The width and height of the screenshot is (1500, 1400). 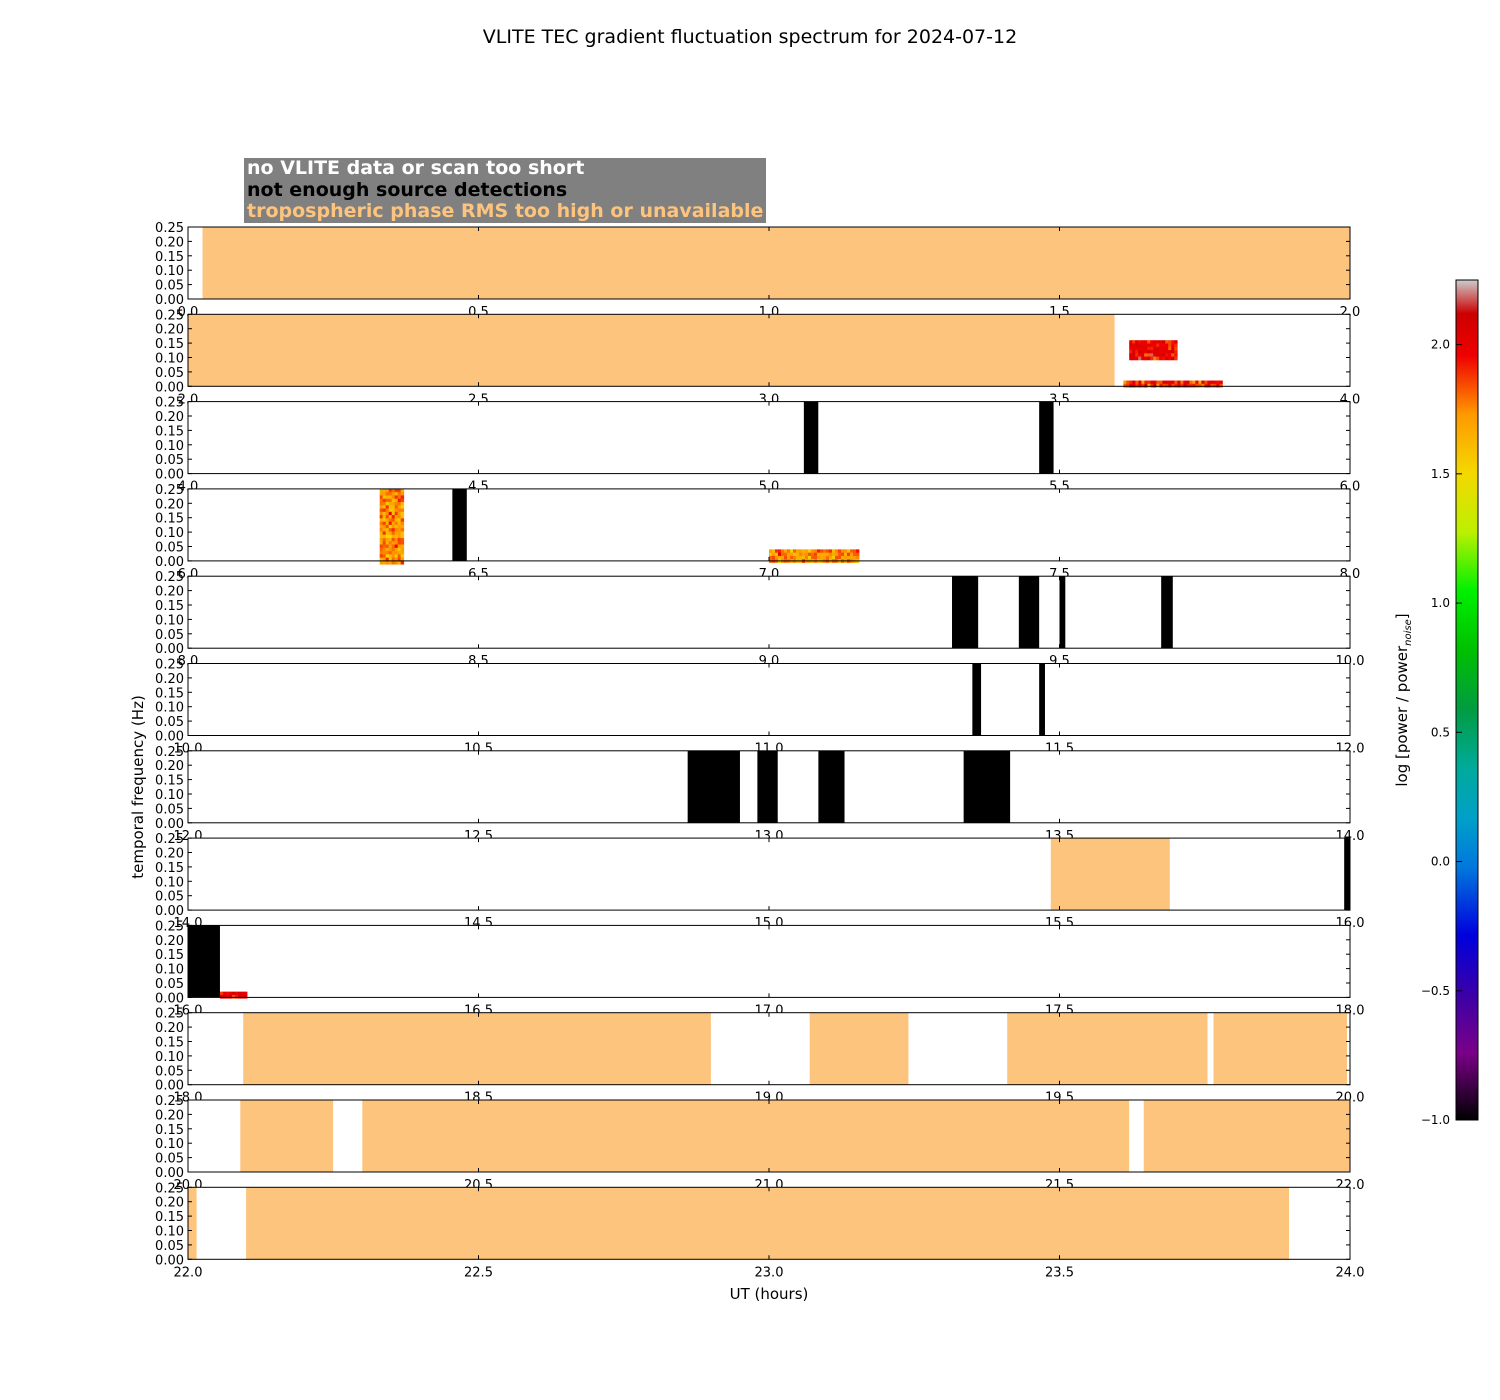 What do you see at coordinates (757, 357) in the screenshot?
I see `panel-1: 0.000.050.100.150.200.252.0 2.5 3.0 3.5 4.0` at bounding box center [757, 357].